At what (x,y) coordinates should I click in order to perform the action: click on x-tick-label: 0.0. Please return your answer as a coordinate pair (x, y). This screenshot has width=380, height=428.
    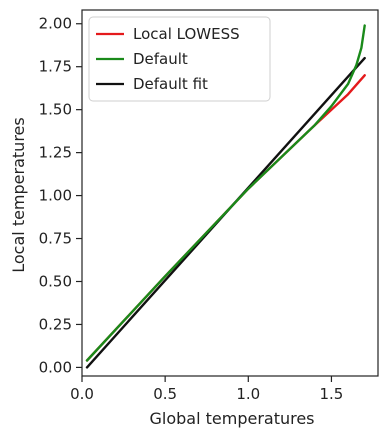
    Looking at the image, I should click on (82, 394).